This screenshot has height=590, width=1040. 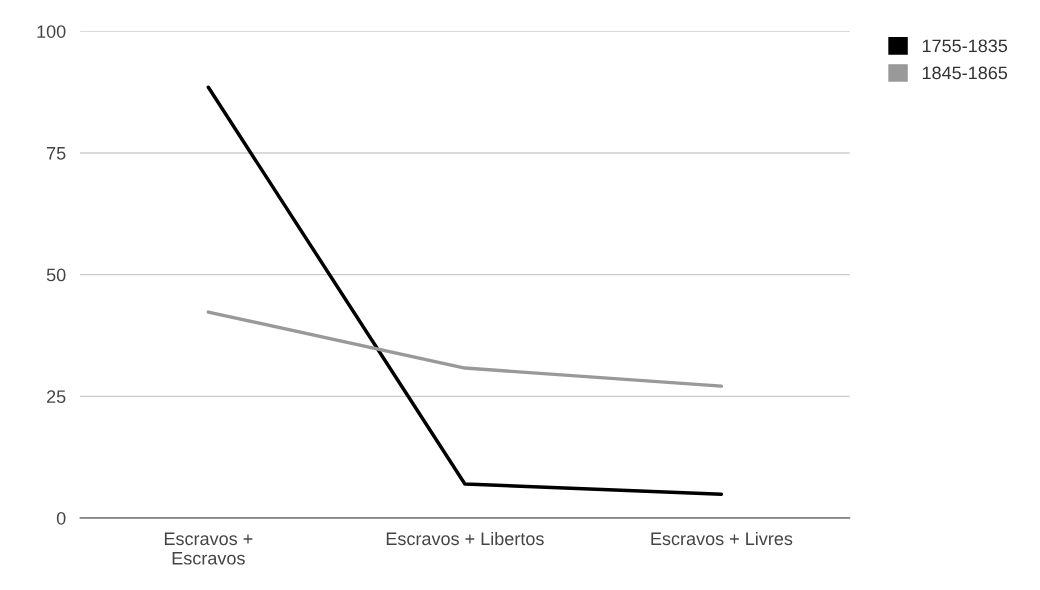 I want to click on x-tick-label: Escravos + Libertos, so click(x=465, y=538).